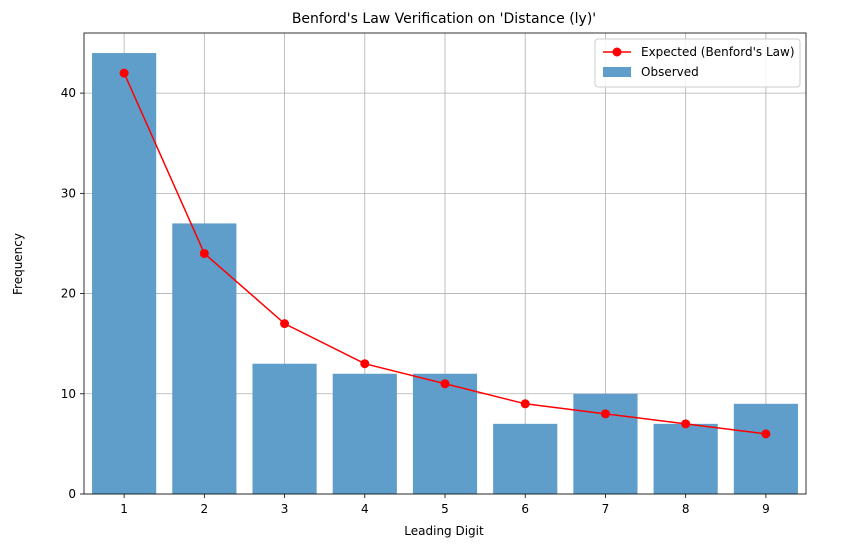 The height and width of the screenshot is (547, 841). Describe the element at coordinates (68, 394) in the screenshot. I see `y-tick-label-10: 10` at that location.